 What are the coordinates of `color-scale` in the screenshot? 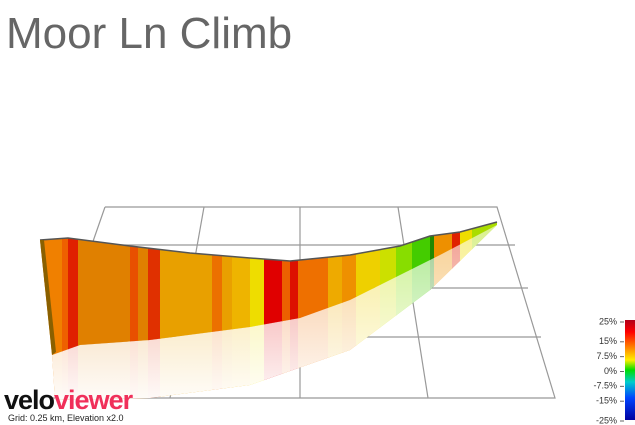 It's located at (630, 370).